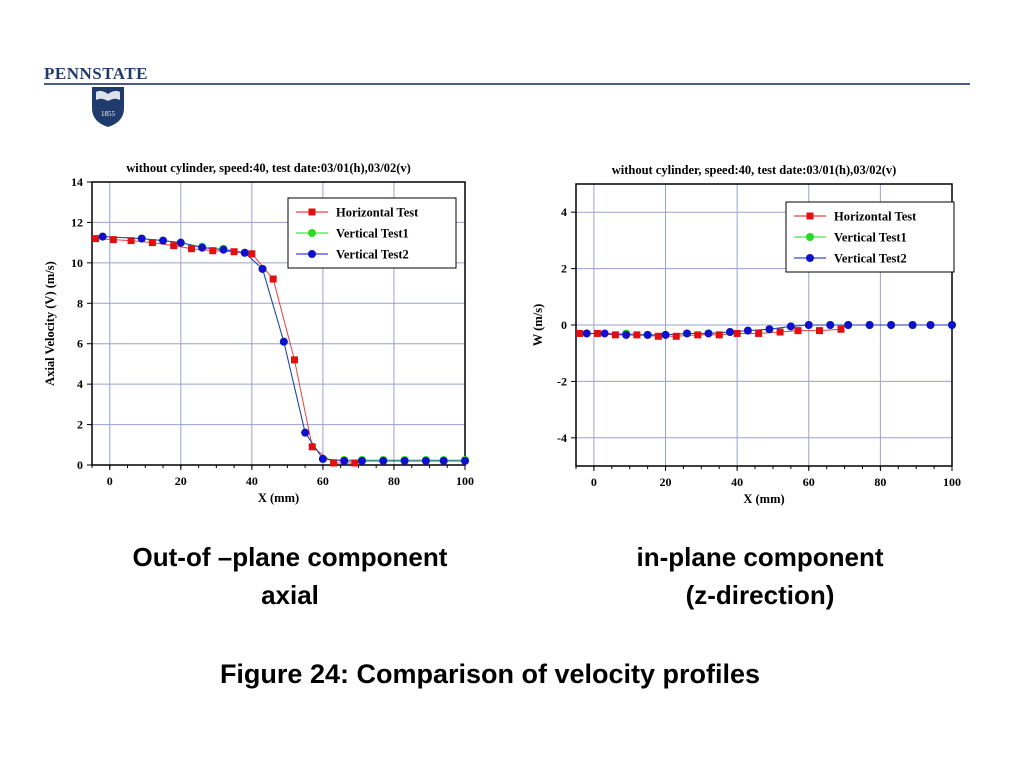 The image size is (1024, 768). I want to click on y-tick-label: -4, so click(562, 438).